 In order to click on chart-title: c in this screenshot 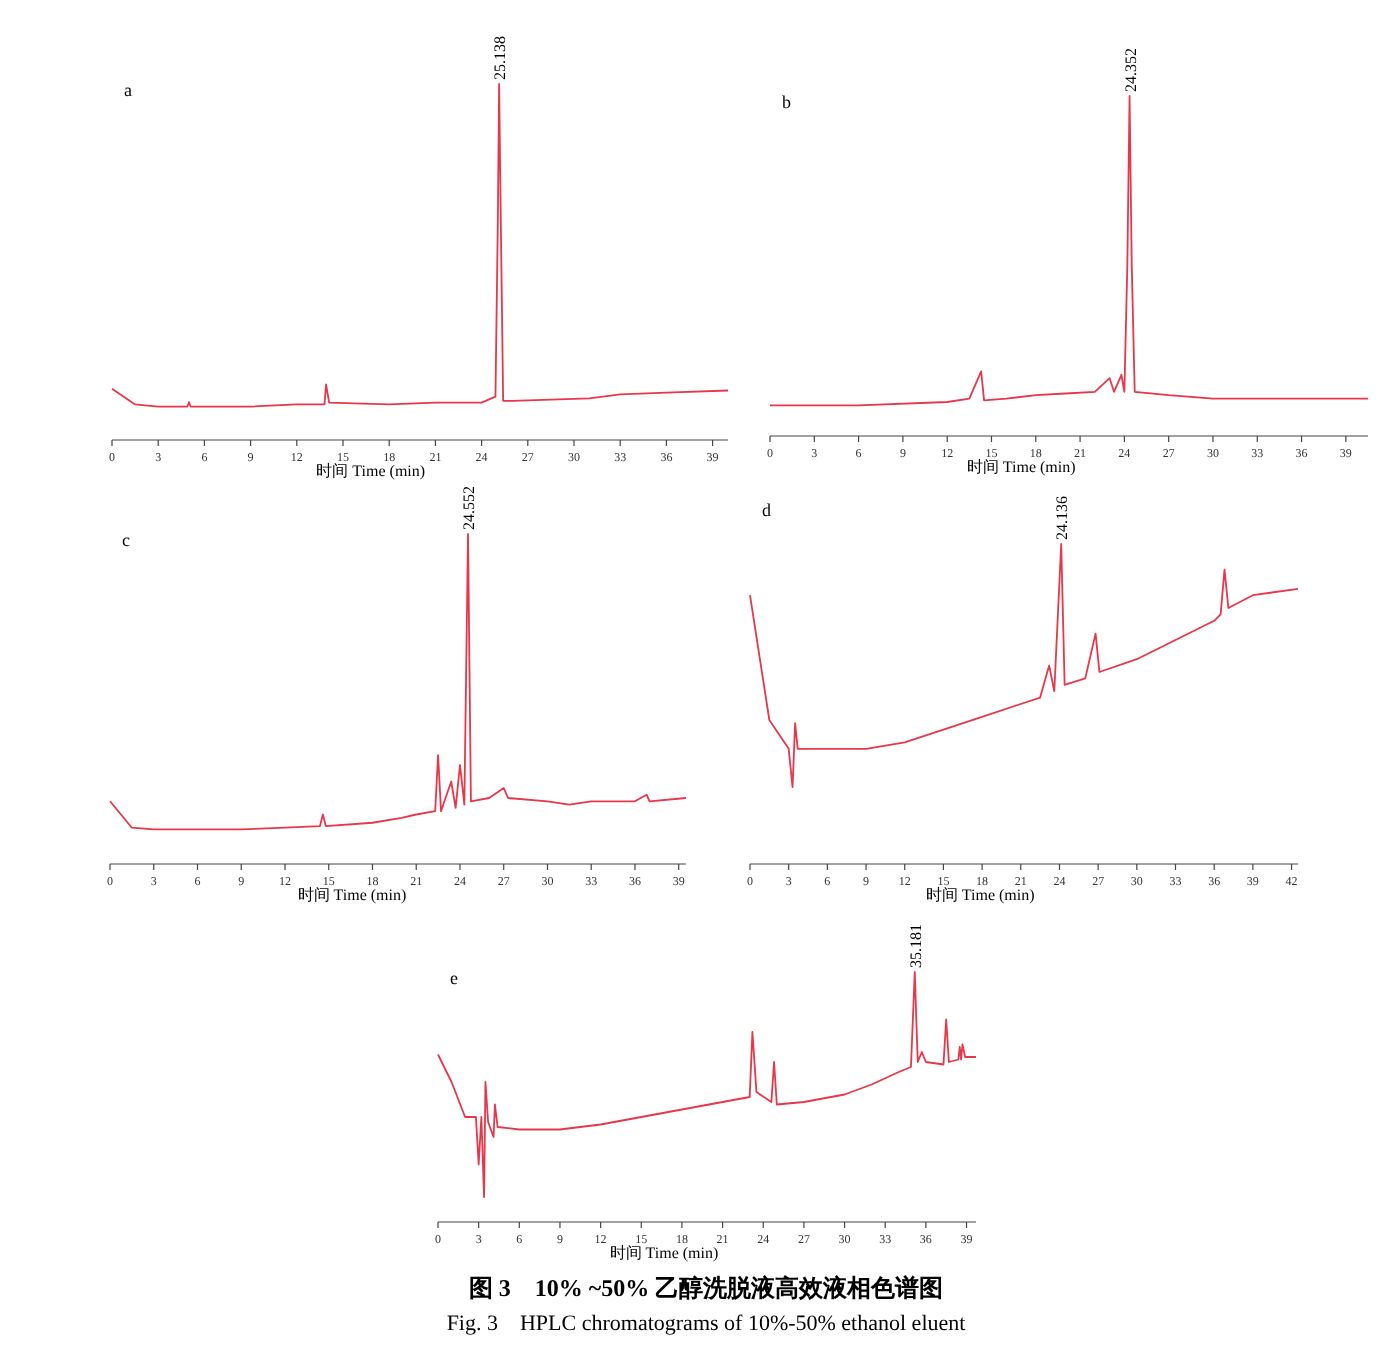, I will do `click(126, 540)`.